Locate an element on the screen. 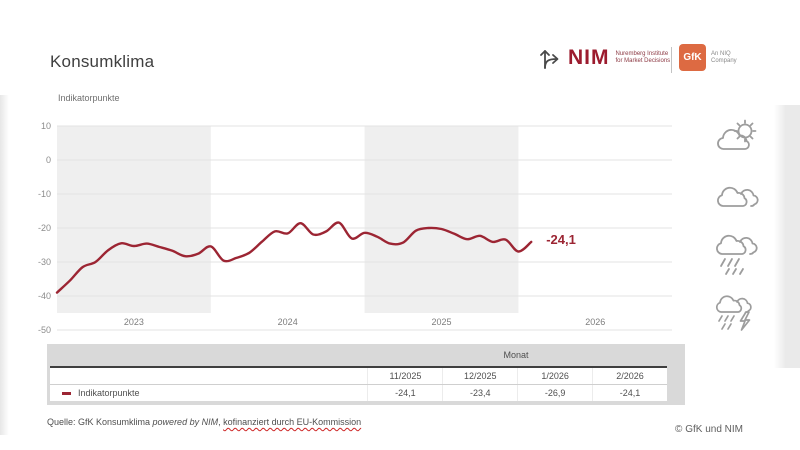 The image size is (800, 450). table-col-header-3: 1/2026 is located at coordinates (554, 376).